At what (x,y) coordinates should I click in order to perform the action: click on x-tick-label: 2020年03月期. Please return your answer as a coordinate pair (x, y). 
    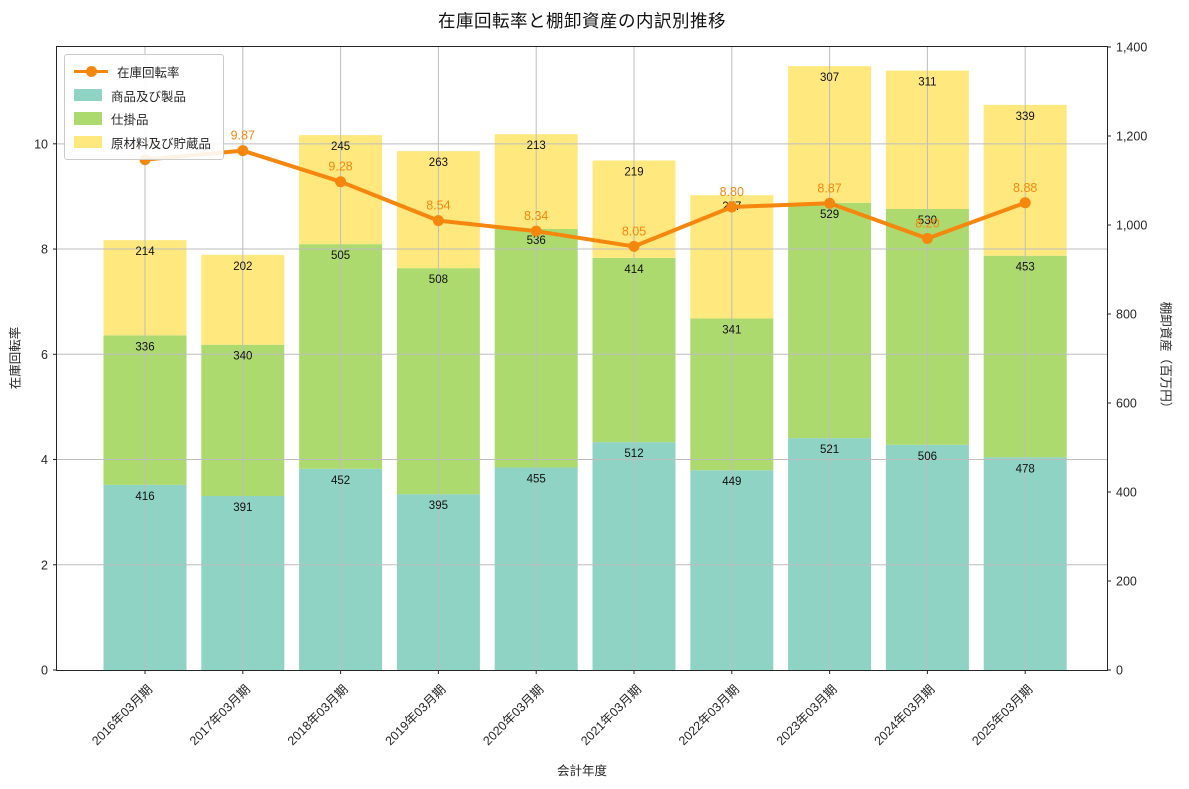
    Looking at the image, I should click on (513, 715).